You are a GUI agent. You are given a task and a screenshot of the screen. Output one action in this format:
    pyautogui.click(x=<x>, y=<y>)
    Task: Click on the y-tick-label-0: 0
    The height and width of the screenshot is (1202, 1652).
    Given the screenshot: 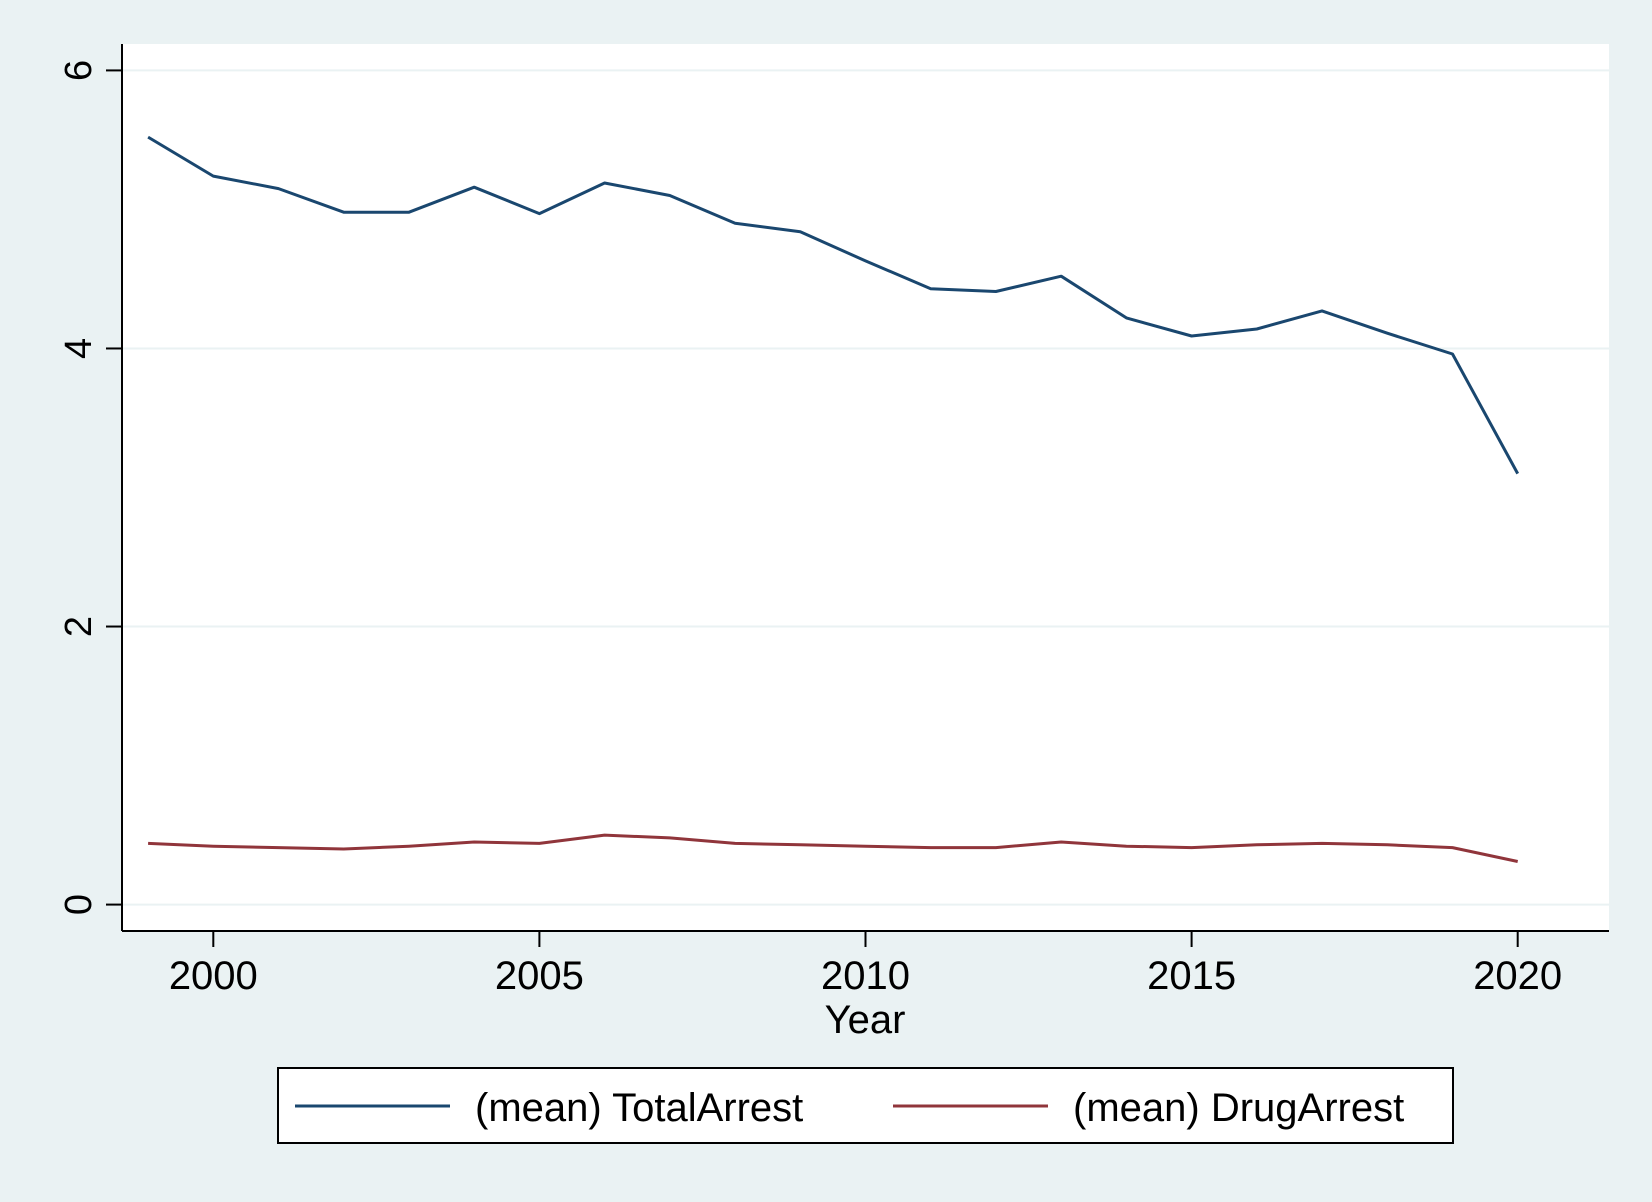 What is the action you would take?
    pyautogui.click(x=79, y=904)
    